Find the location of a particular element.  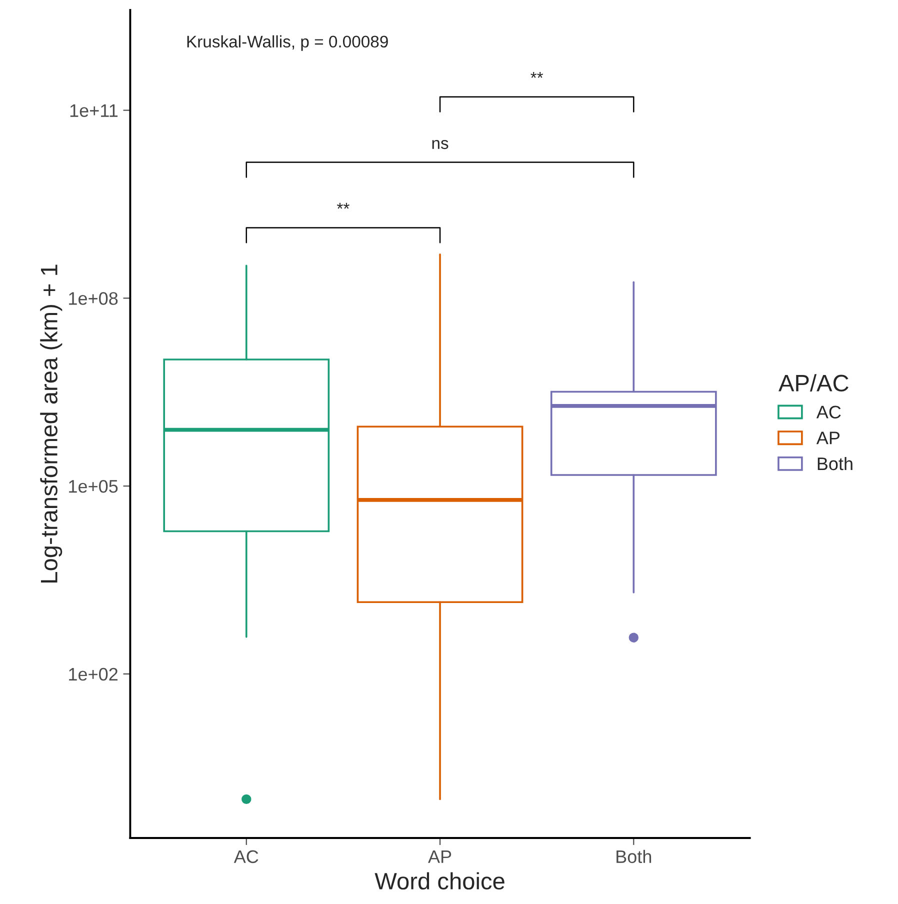

x-tick-label: Both is located at coordinates (634, 857).